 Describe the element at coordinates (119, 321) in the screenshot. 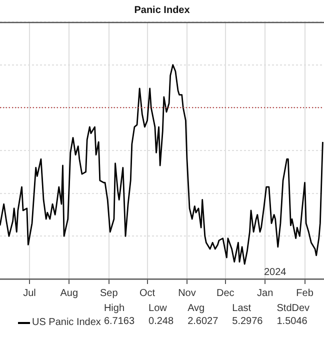

I see `text: 6.7163` at that location.